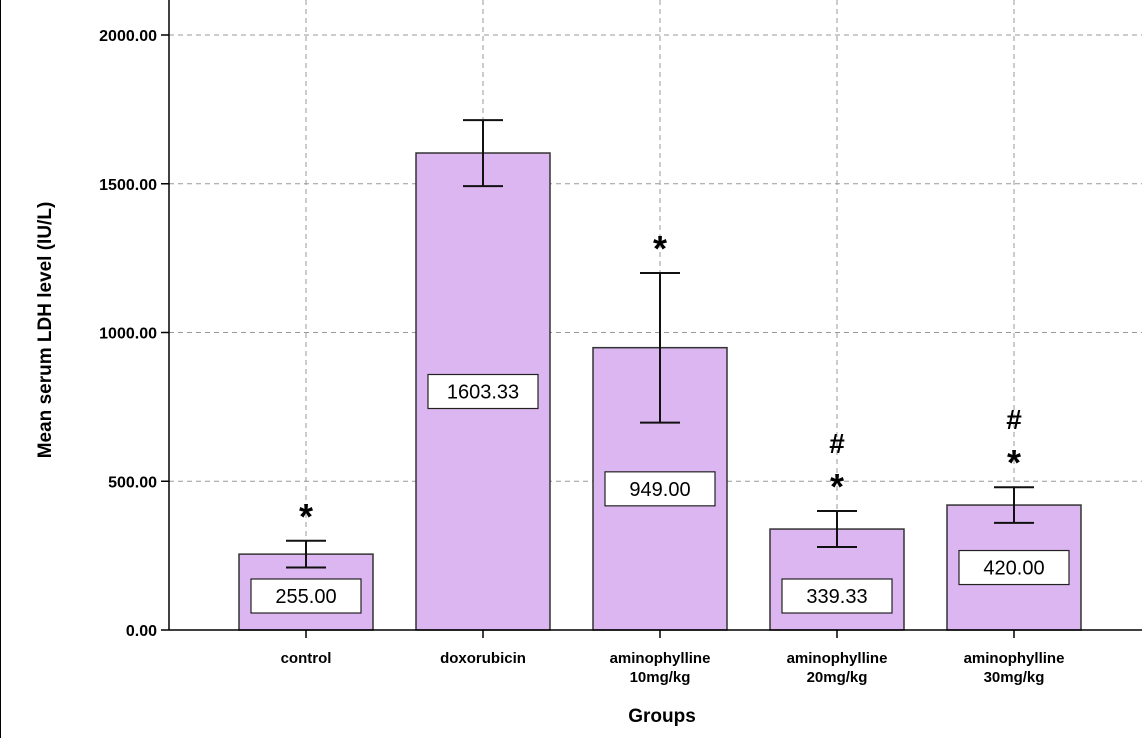 The width and height of the screenshot is (1142, 738). What do you see at coordinates (837, 677) in the screenshot?
I see `x-tick-label: 20mg/kg` at bounding box center [837, 677].